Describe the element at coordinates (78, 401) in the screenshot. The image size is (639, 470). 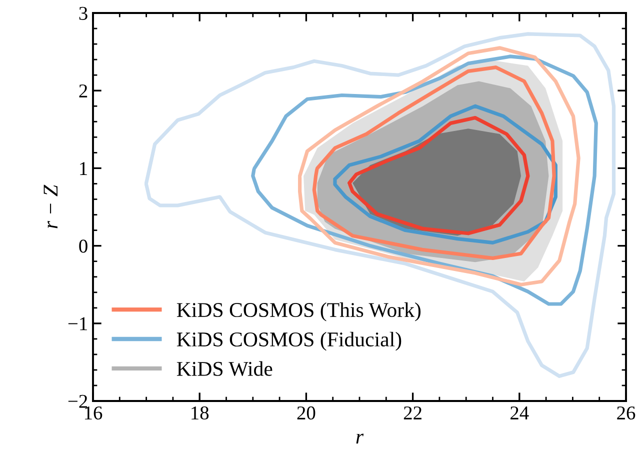
I see `y-tick-label: −2` at that location.